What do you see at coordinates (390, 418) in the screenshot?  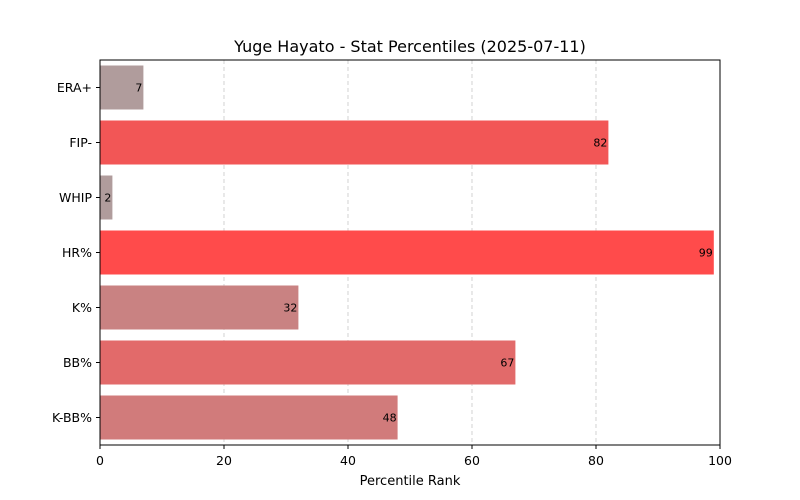 I see `data-label: 48` at bounding box center [390, 418].